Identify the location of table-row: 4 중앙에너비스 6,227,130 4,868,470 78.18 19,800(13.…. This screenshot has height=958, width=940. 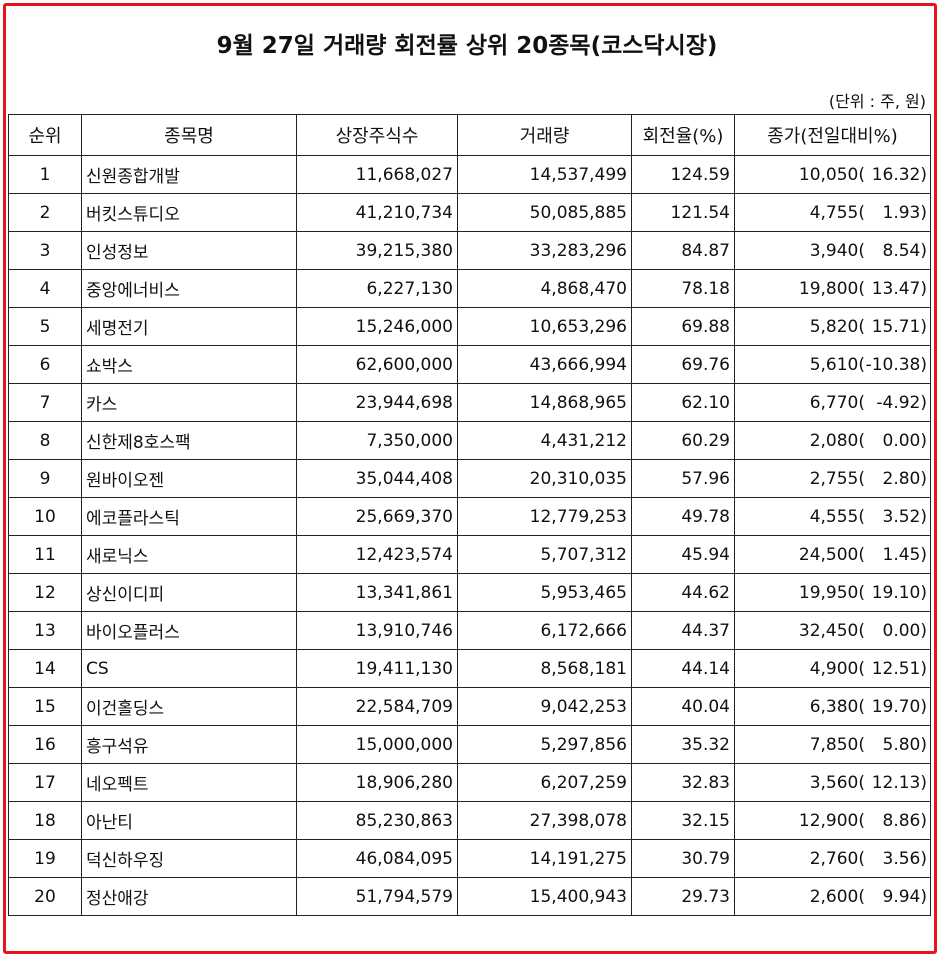
(469, 288).